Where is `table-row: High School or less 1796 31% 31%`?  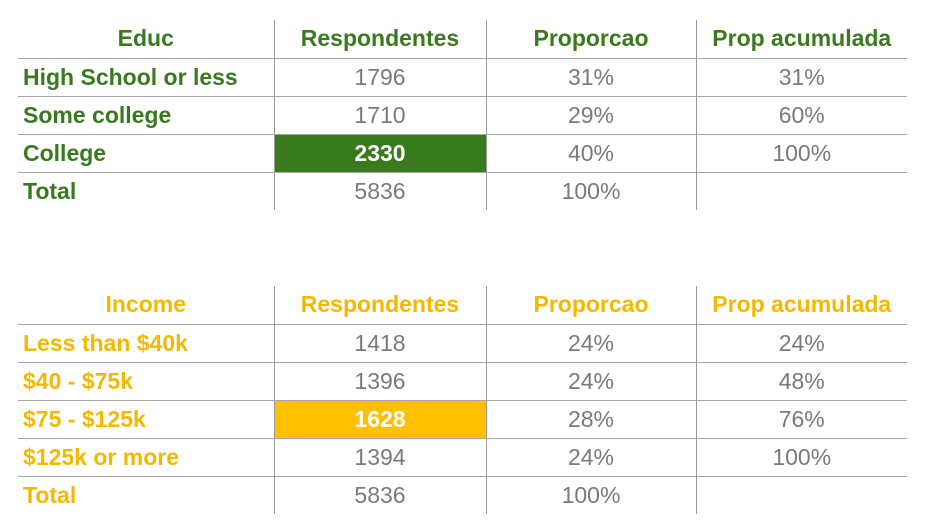
table-row: High School or less 1796 31% 31% is located at coordinates (462, 77).